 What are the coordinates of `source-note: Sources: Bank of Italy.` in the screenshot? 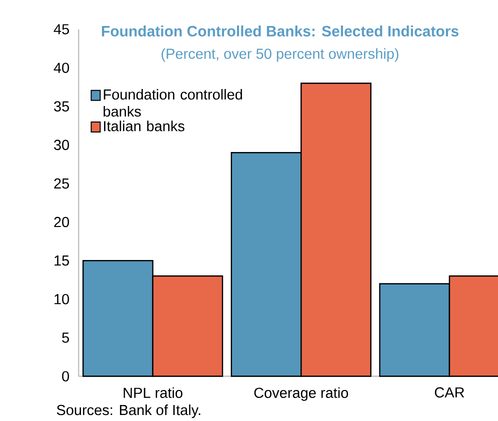 It's located at (128, 411).